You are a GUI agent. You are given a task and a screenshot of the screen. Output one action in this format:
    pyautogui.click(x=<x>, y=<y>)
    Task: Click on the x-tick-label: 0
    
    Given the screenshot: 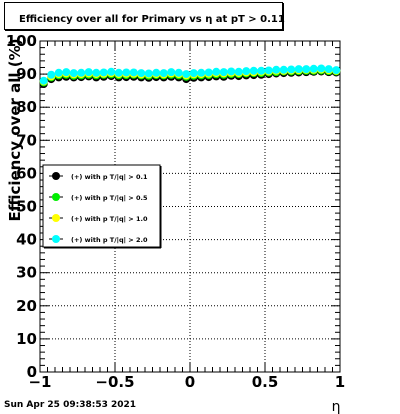 What is the action you would take?
    pyautogui.click(x=190, y=382)
    